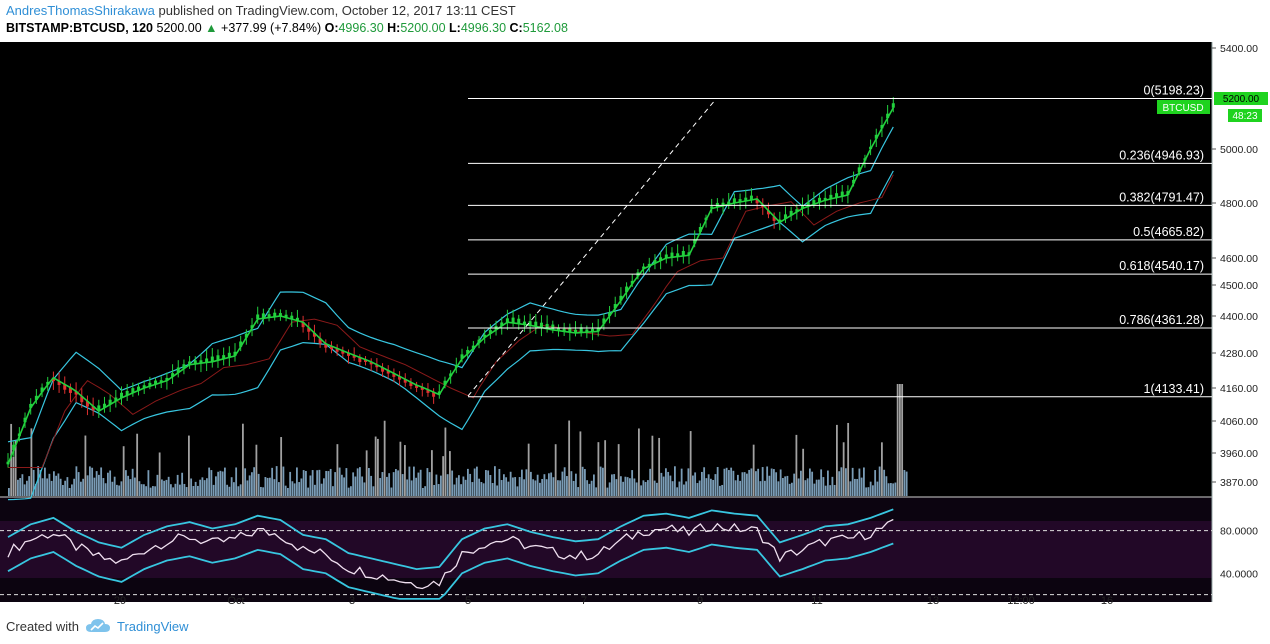  Describe the element at coordinates (80, 10) in the screenshot. I see `author-link: AndresThomasShirakawa` at that location.